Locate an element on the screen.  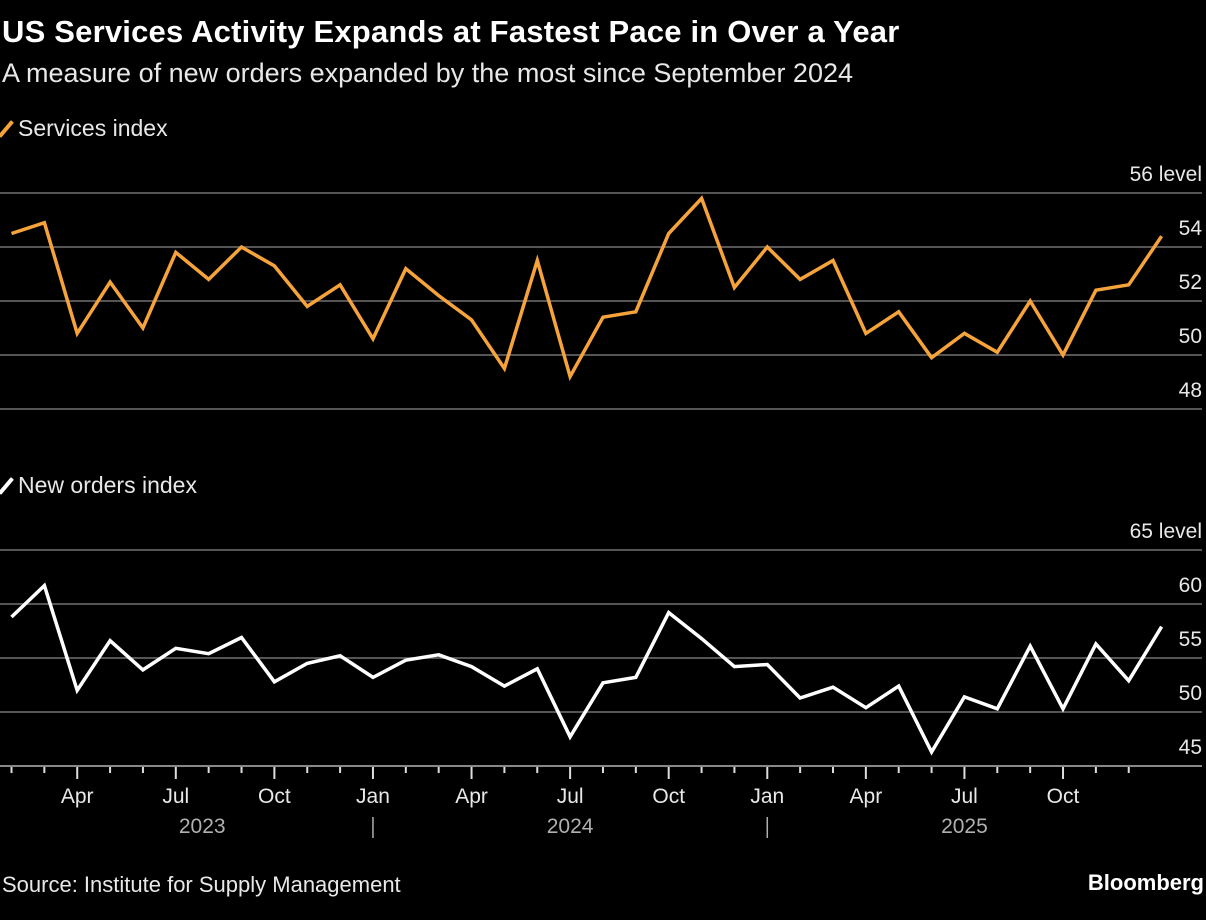
y-tick-label: 45 is located at coordinates (1190, 747).